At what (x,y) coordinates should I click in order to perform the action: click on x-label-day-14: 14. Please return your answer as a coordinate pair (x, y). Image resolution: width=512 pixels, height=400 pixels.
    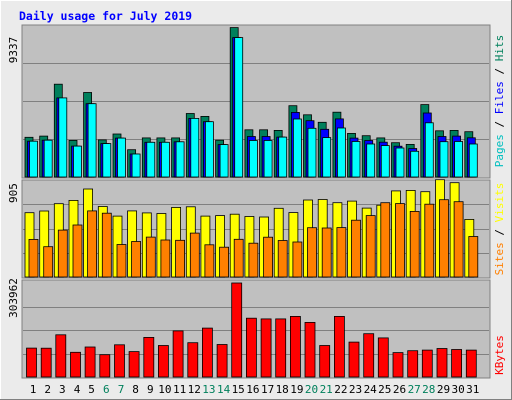
    Looking at the image, I should click on (224, 389).